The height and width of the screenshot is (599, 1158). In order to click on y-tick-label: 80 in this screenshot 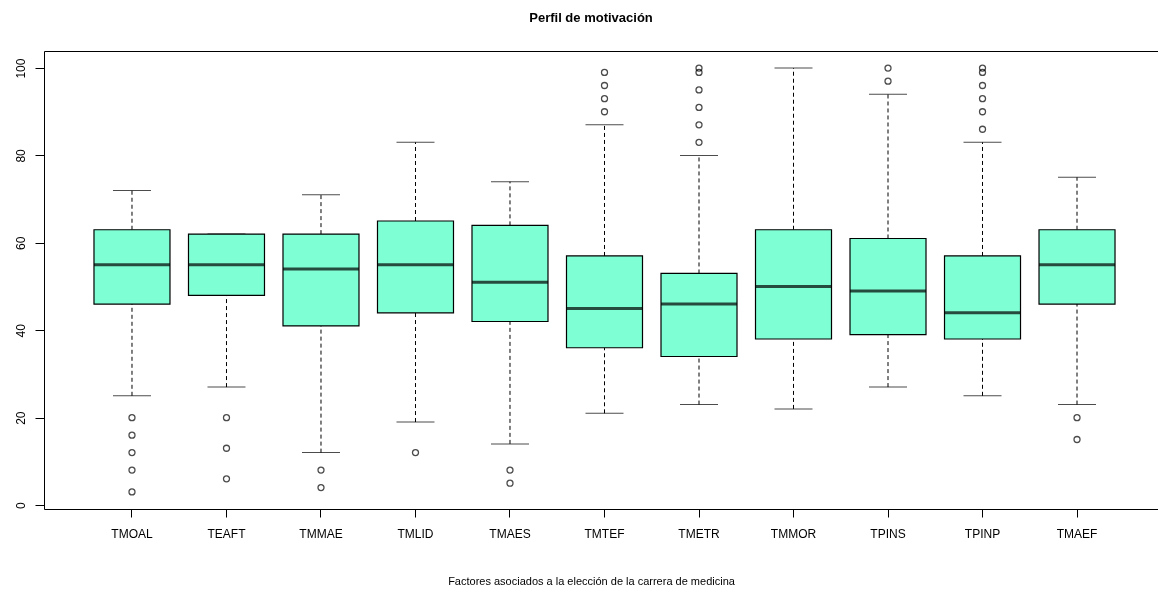, I will do `click(20, 155)`.